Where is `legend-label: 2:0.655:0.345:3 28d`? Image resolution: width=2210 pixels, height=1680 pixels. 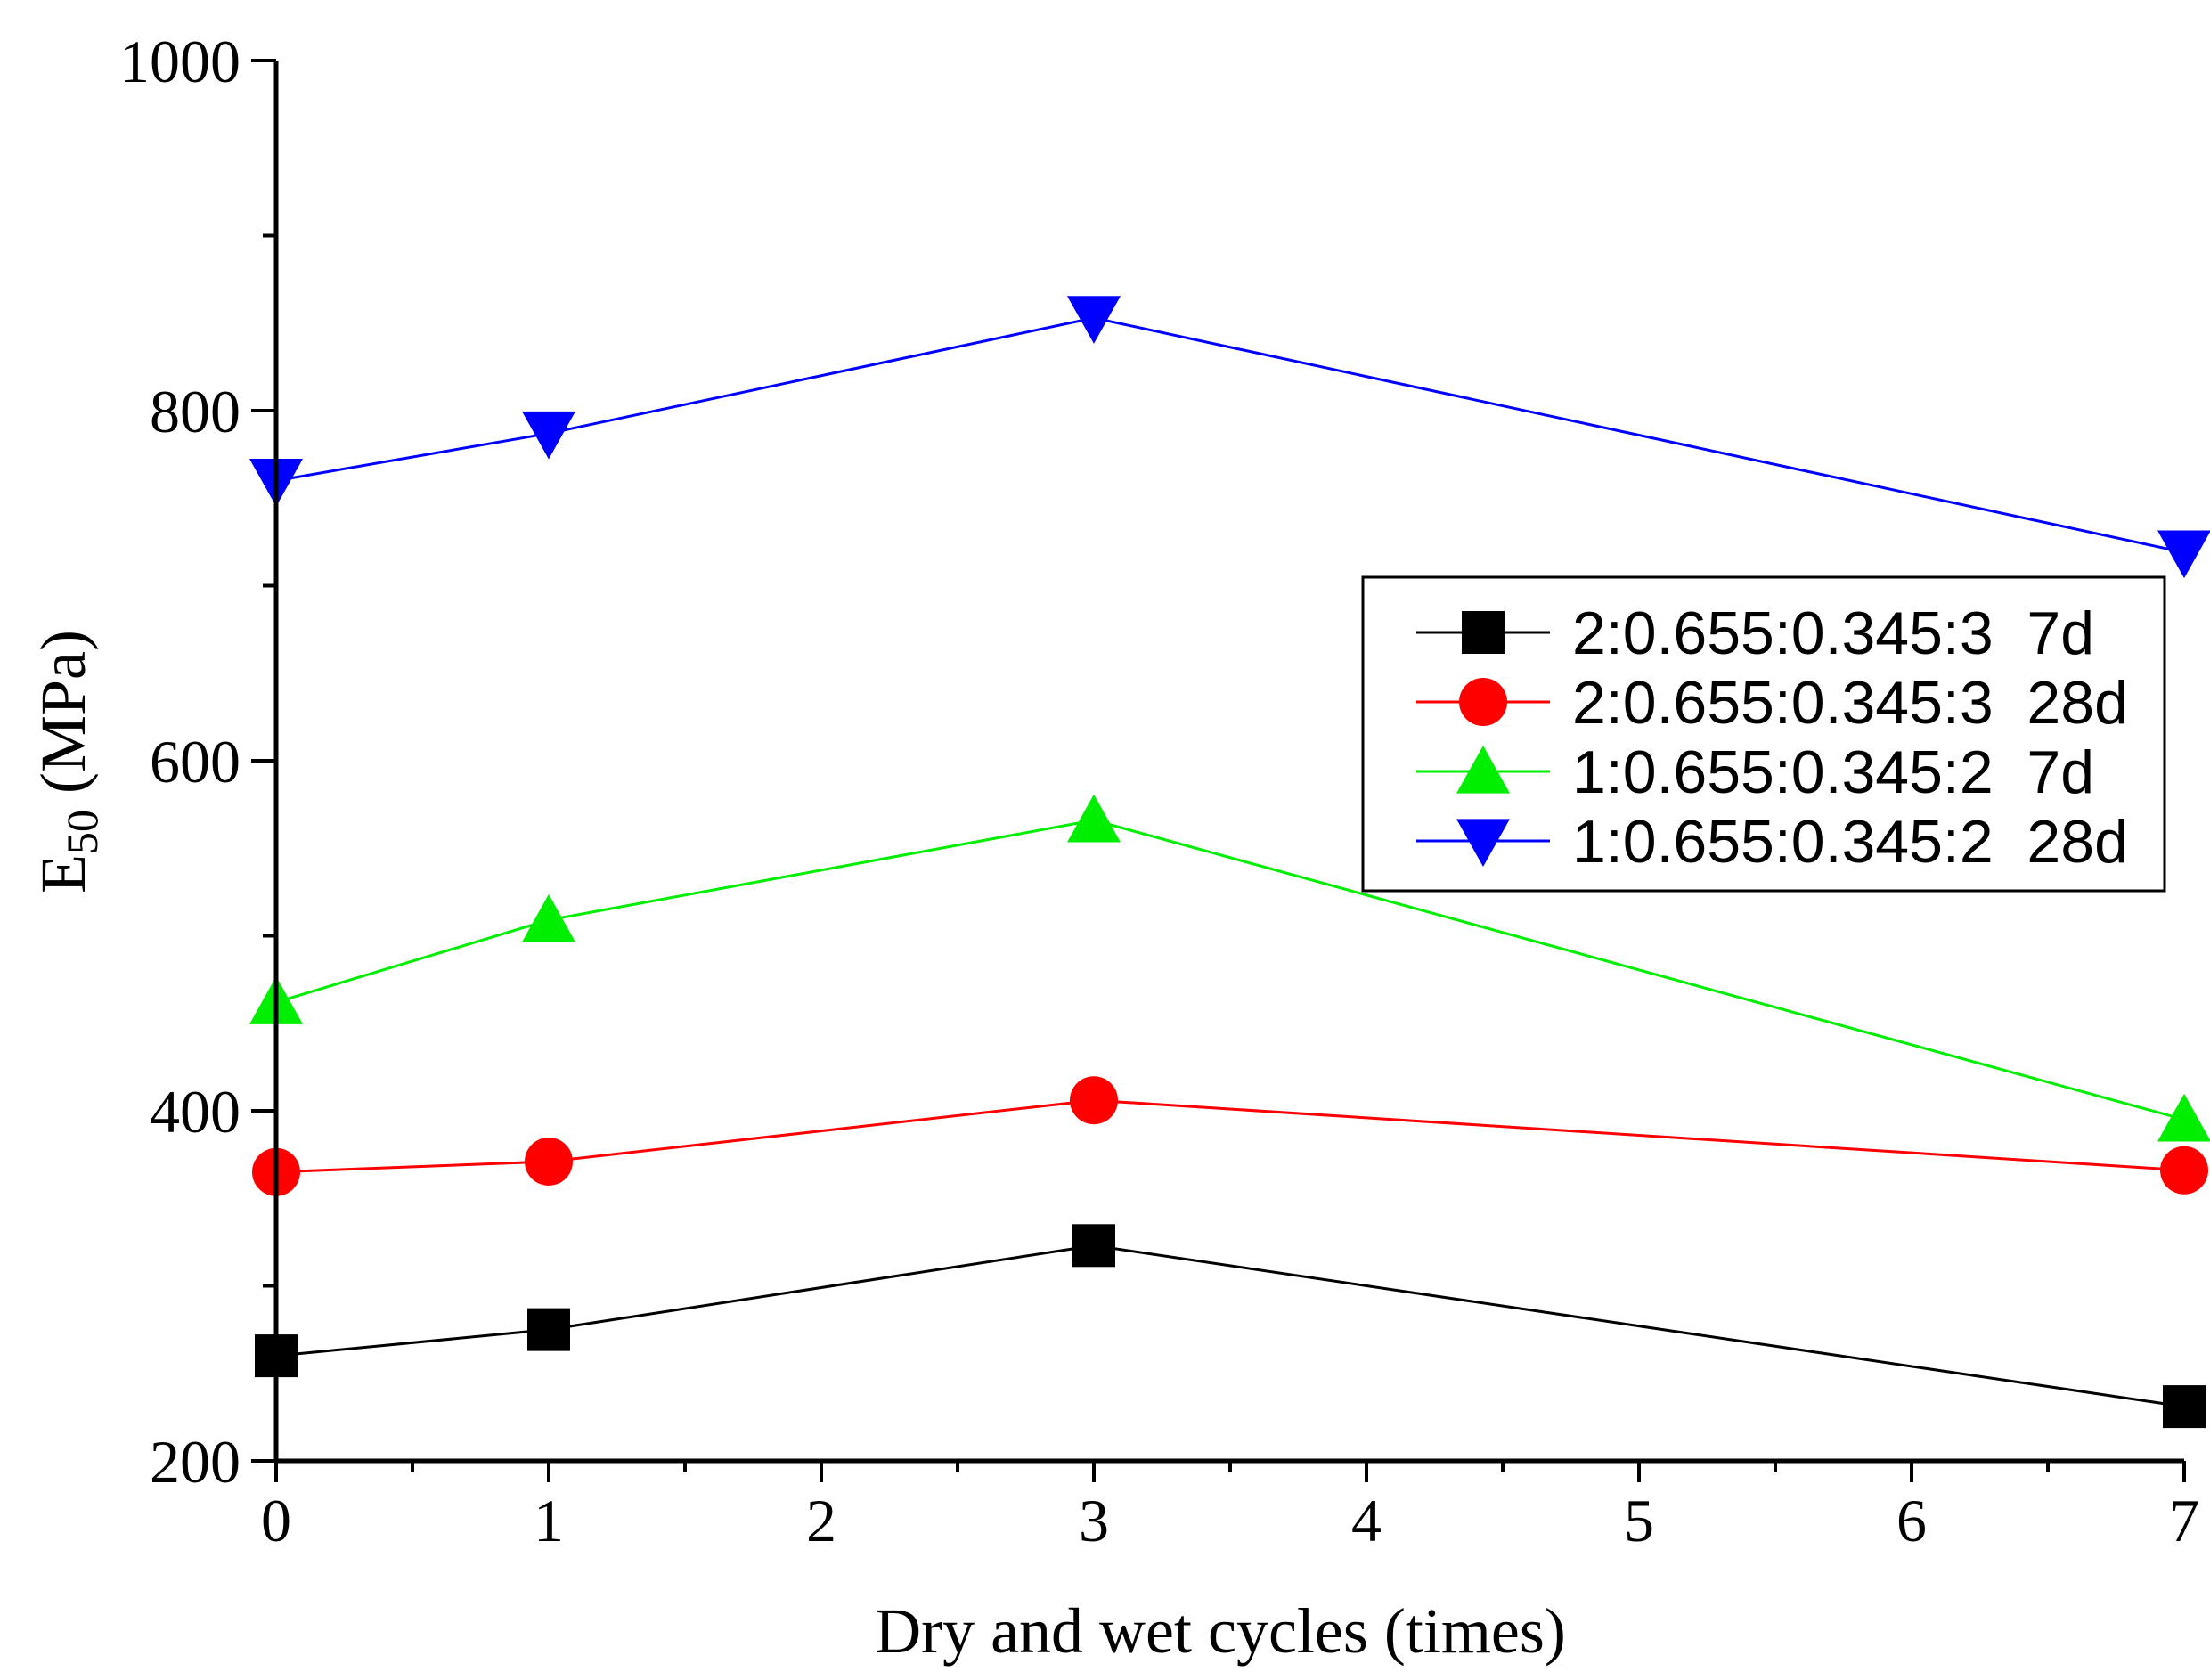
legend-label: 2:0.655:0.345:3 28d is located at coordinates (1850, 703).